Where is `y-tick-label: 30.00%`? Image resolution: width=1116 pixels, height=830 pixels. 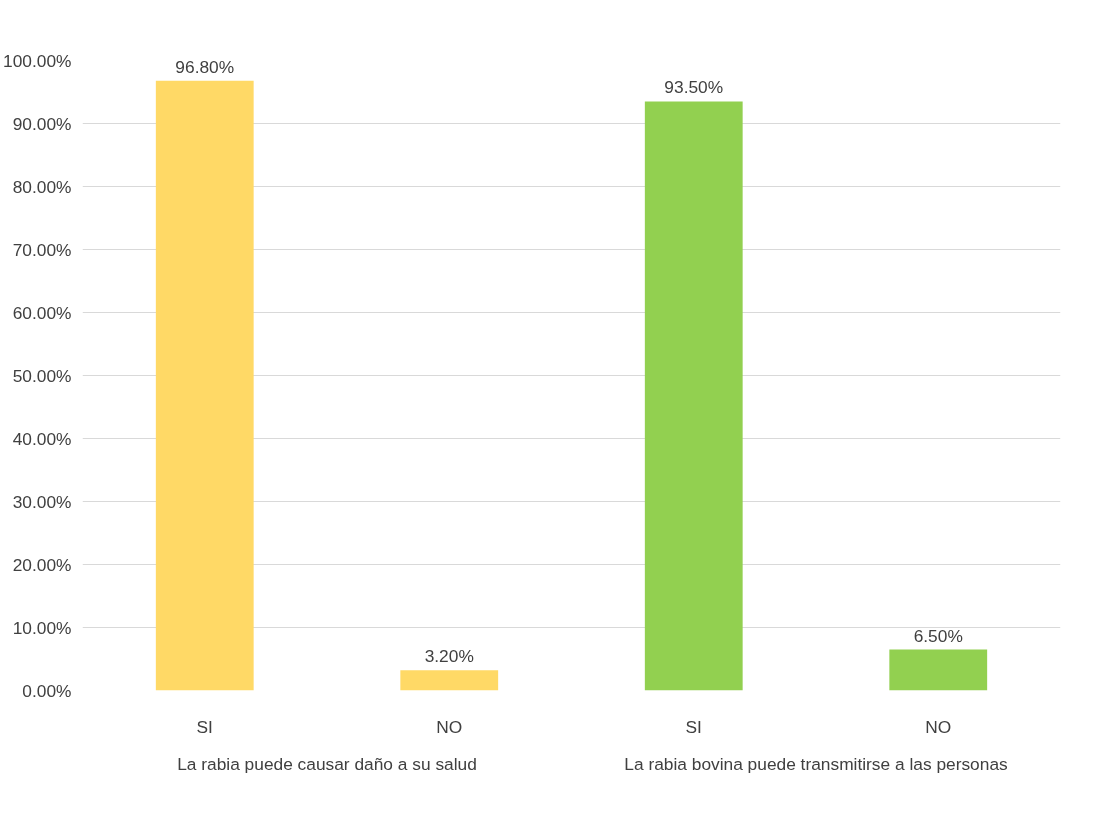 y-tick-label: 30.00% is located at coordinates (42, 501).